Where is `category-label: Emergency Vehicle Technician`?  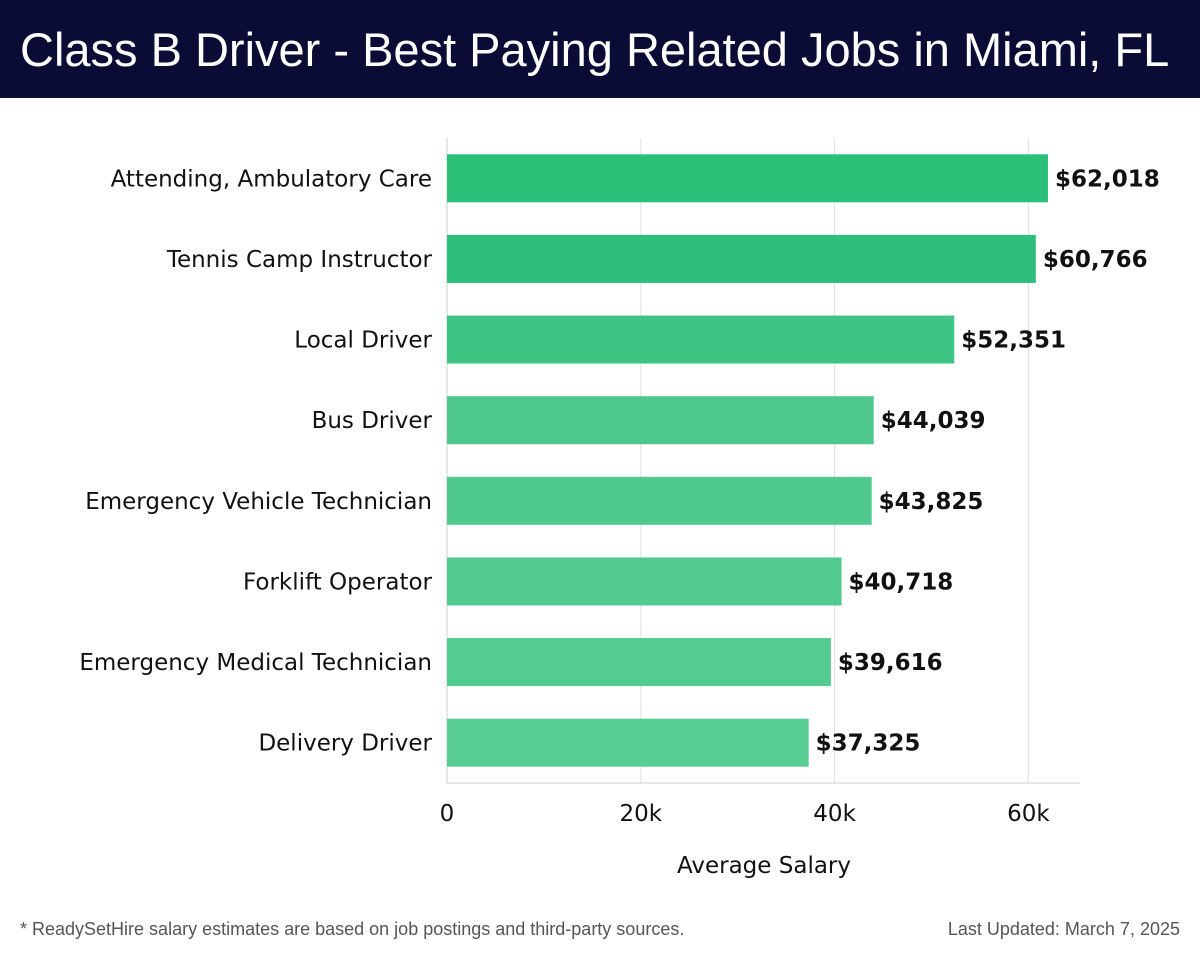
category-label: Emergency Vehicle Technician is located at coordinates (258, 502).